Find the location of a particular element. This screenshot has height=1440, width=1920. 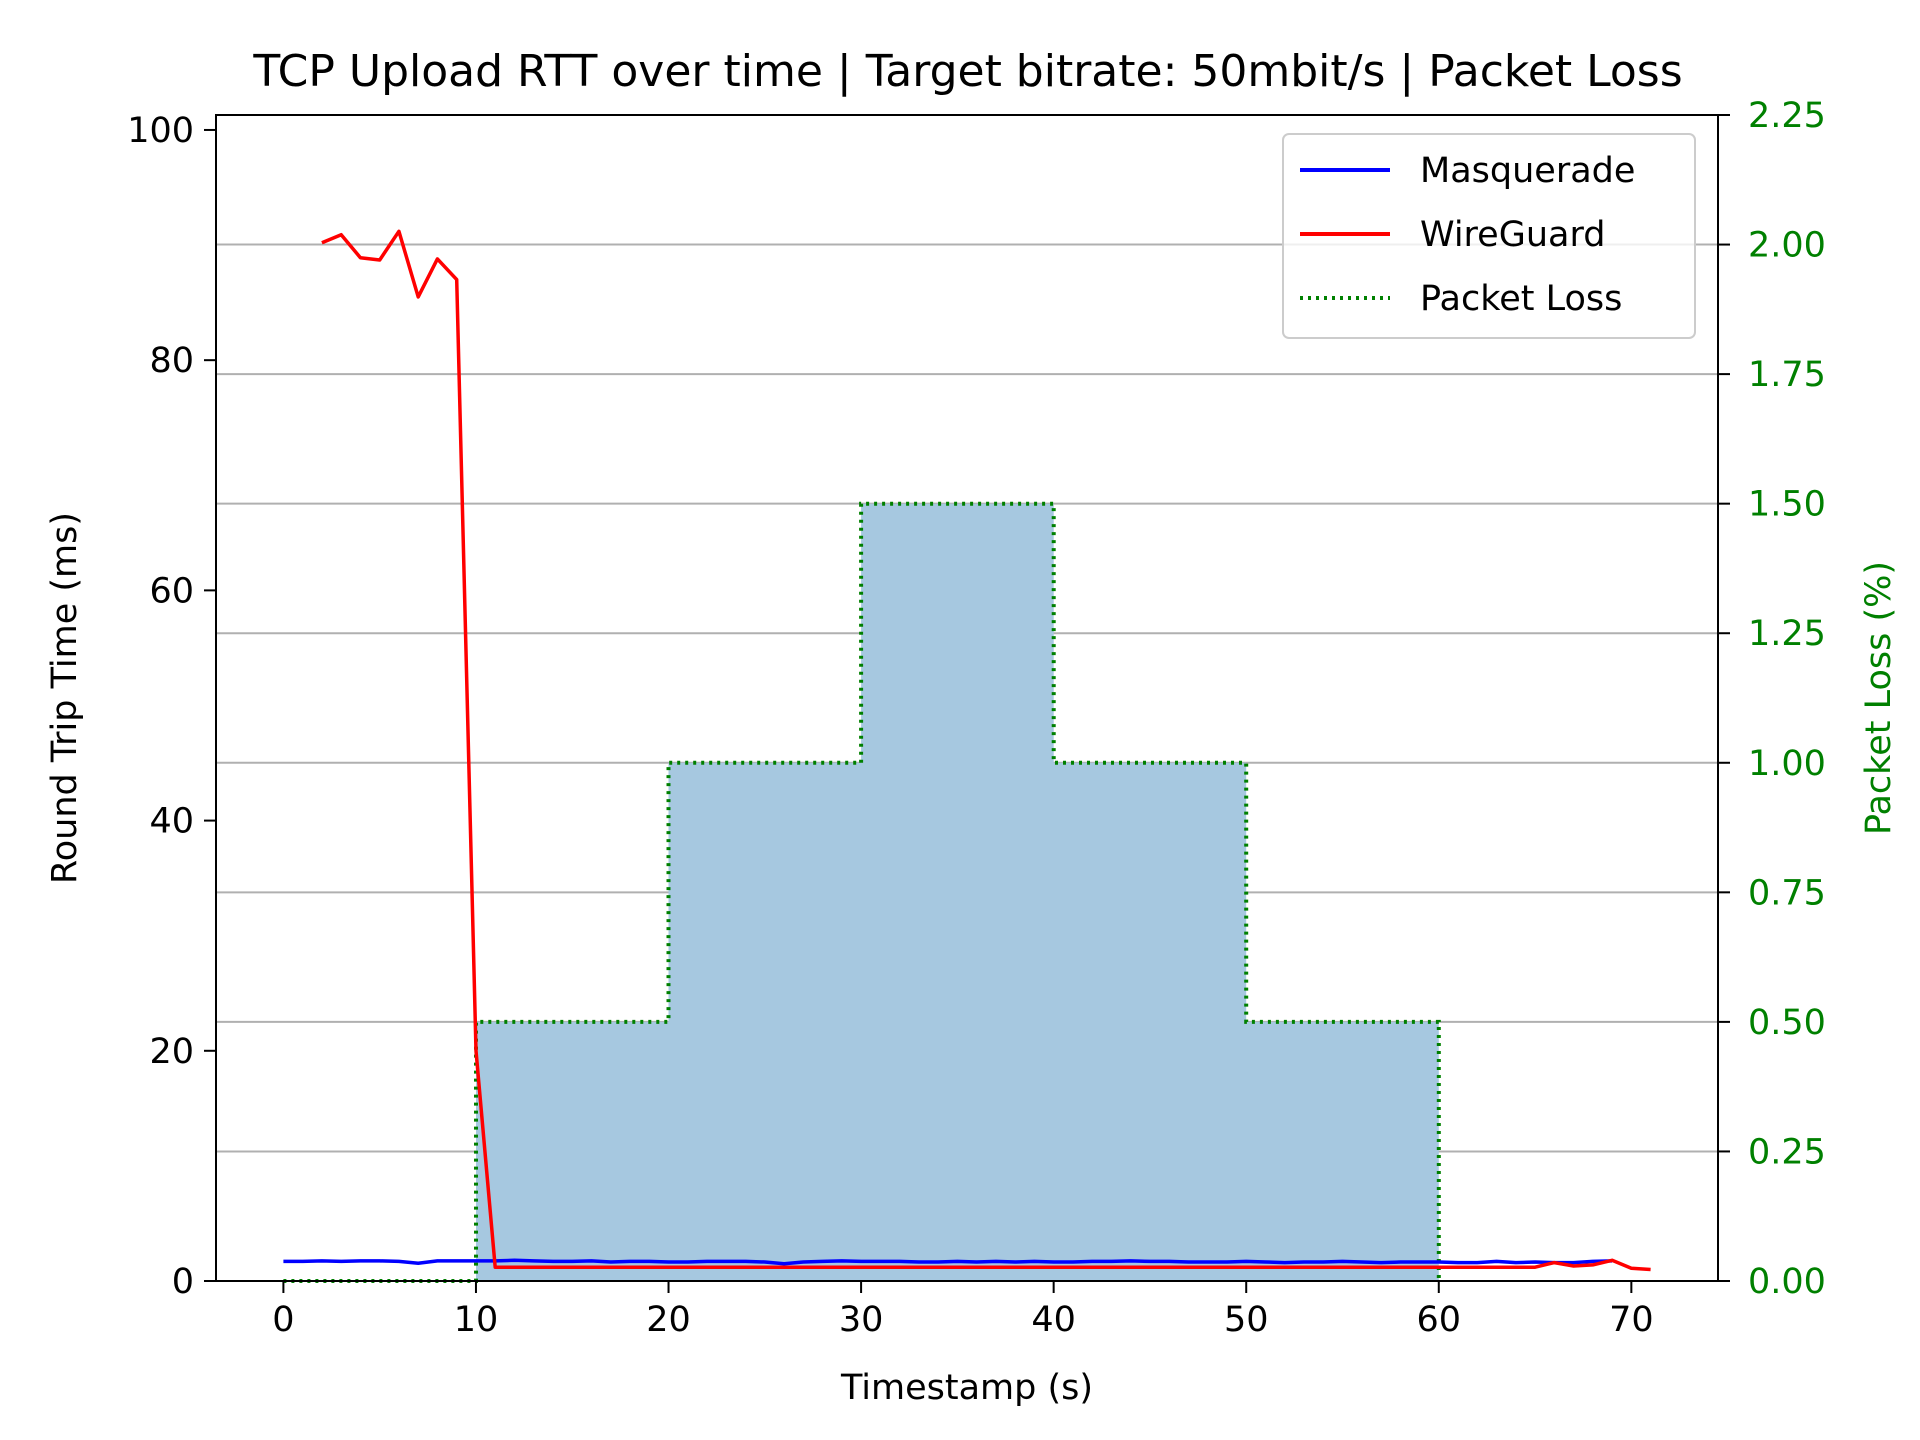

legend-box is located at coordinates (1489, 236).